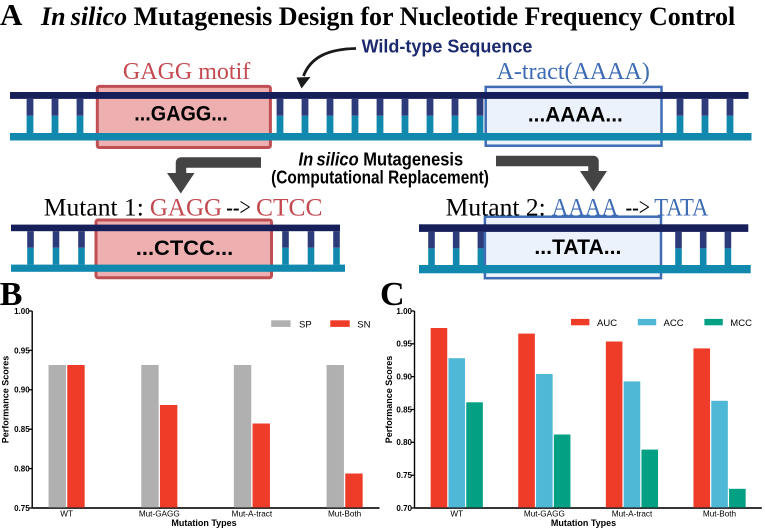  Describe the element at coordinates (305, 324) in the screenshot. I see `svg-text: SP` at that location.